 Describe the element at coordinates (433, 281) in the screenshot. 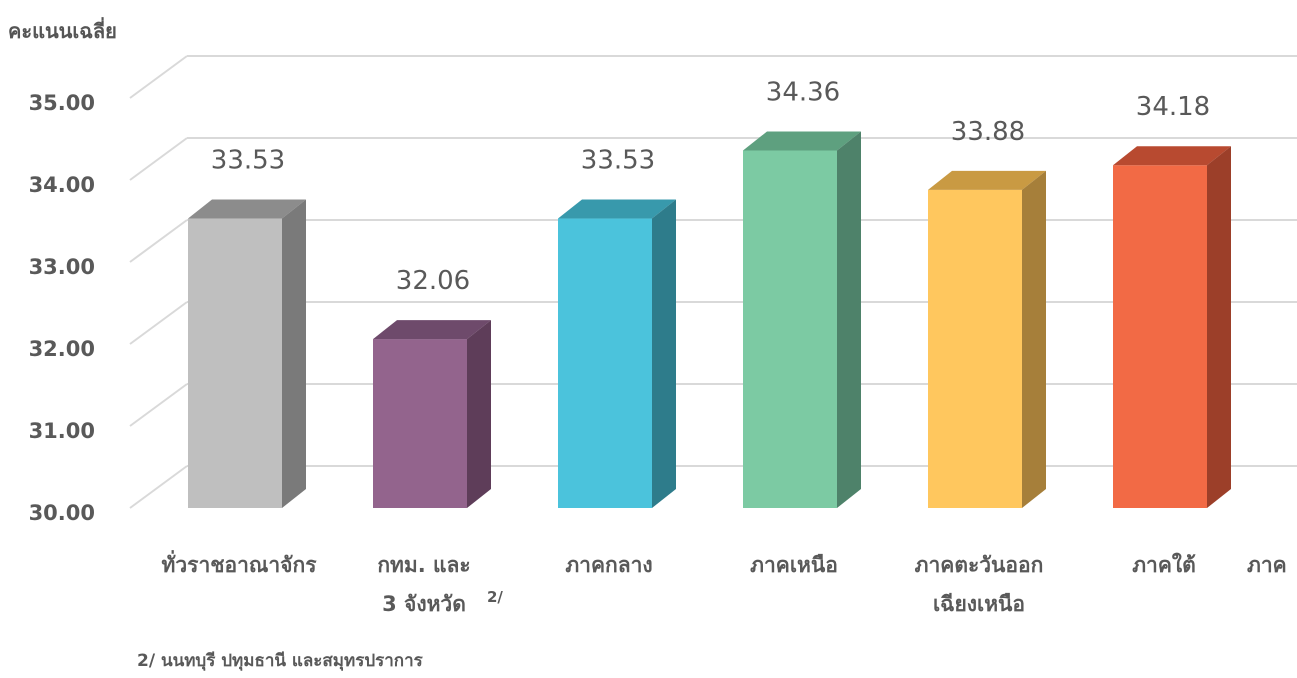

I see `data-label: 32.06` at that location.